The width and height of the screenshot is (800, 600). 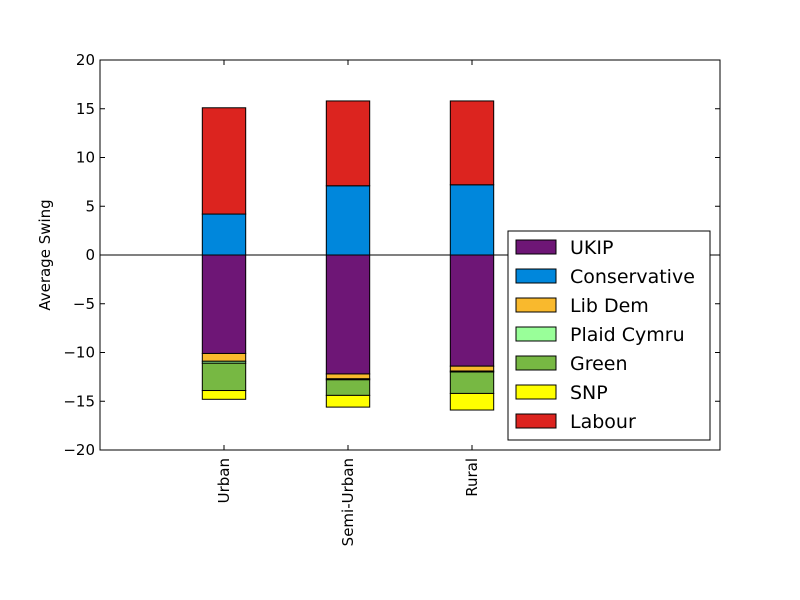 What do you see at coordinates (84, 304) in the screenshot?
I see `y-tick-label: −5` at bounding box center [84, 304].